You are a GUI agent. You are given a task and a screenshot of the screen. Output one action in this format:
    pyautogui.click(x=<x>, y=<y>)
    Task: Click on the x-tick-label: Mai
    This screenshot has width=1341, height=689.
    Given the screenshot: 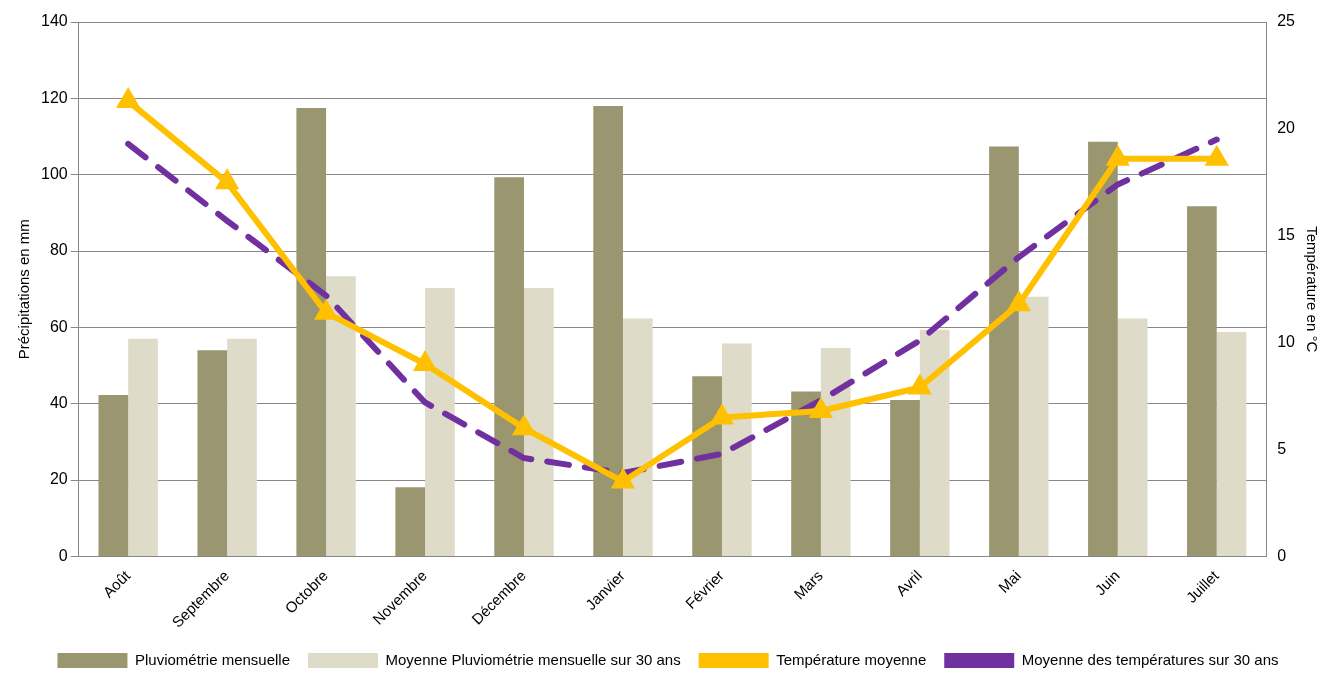 What is the action you would take?
    pyautogui.click(x=1009, y=581)
    